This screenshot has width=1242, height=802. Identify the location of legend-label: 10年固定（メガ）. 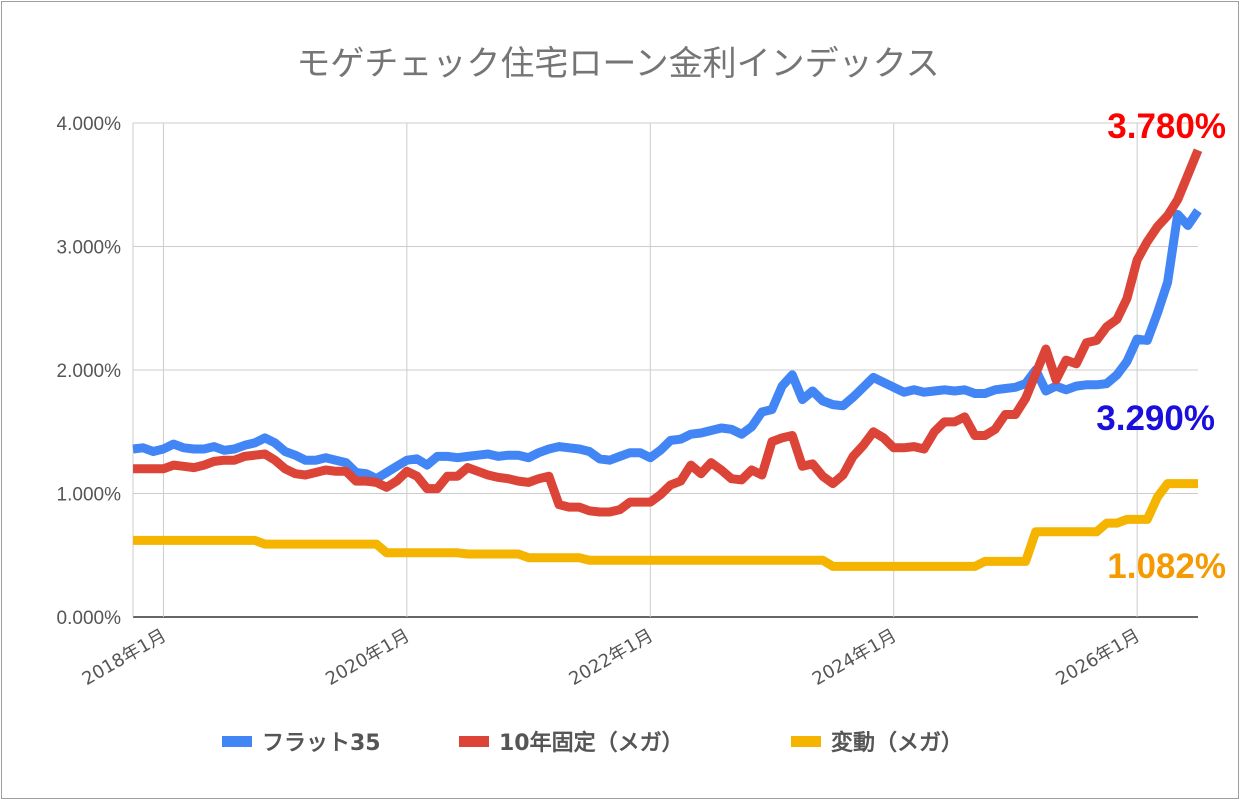
(591, 743).